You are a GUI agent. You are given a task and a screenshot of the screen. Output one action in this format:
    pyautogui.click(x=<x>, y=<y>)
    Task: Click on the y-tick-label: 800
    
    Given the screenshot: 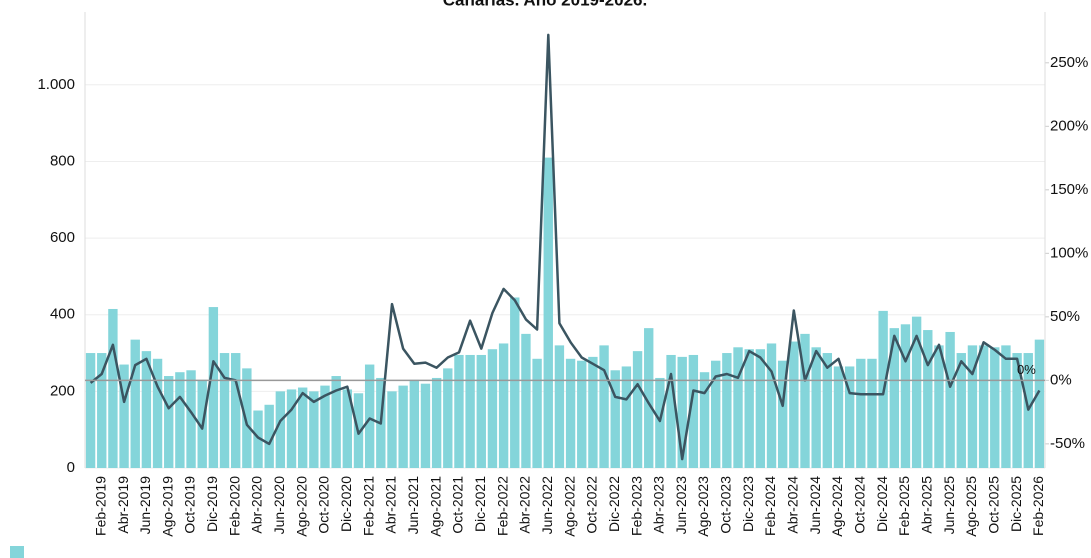 What is the action you would take?
    pyautogui.click(x=62, y=160)
    